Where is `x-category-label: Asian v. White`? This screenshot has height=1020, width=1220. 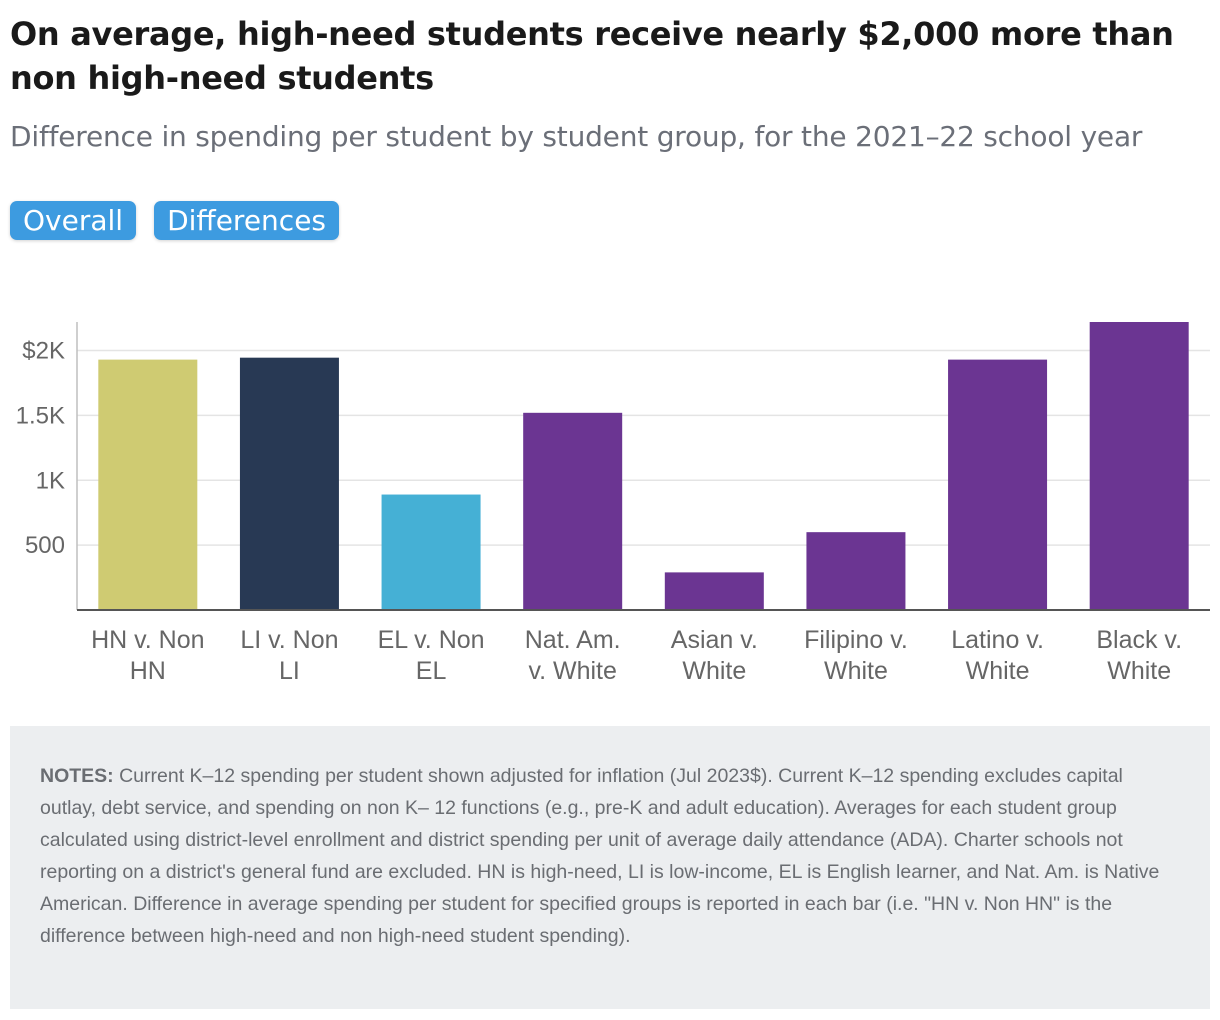
x-category-label: Asian v. White is located at coordinates (714, 655).